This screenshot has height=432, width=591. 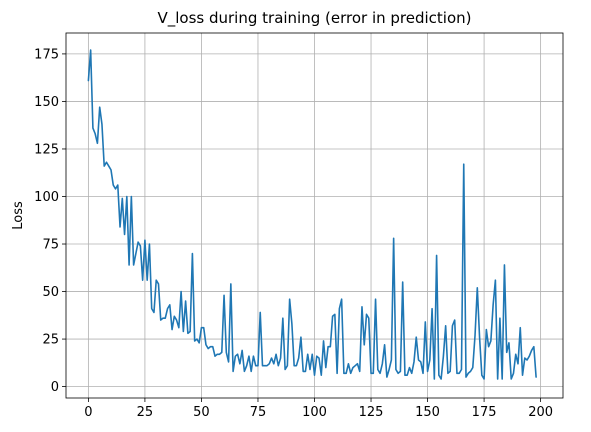 I want to click on x-tick-label: 150, so click(x=427, y=412).